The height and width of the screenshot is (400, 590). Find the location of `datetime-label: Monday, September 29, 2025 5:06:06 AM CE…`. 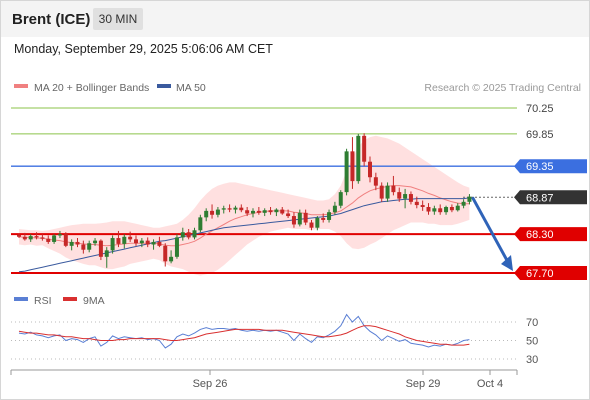

datetime-label: Monday, September 29, 2025 5:06:06 AM CE… is located at coordinates (143, 49).